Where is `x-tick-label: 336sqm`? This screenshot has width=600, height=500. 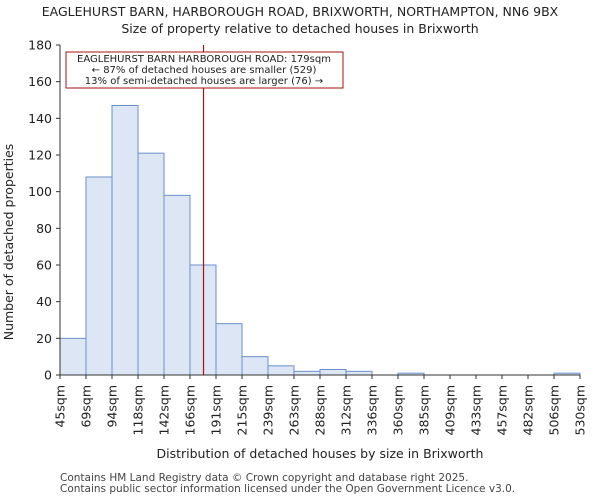
x-tick-label: 336sqm is located at coordinates (372, 410).